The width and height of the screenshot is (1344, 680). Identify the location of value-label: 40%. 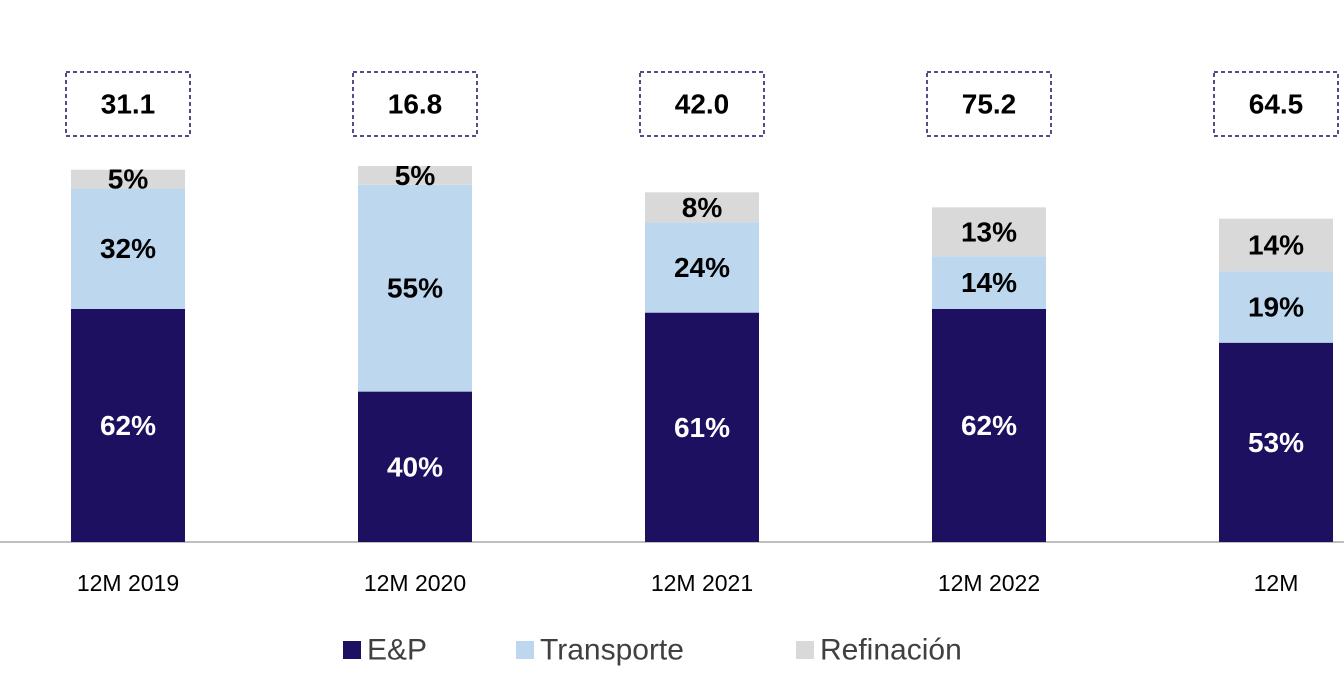
(415, 466).